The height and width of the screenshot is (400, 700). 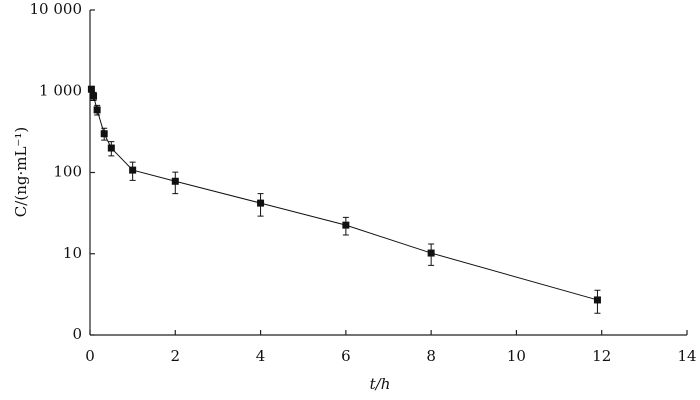 What do you see at coordinates (72, 253) in the screenshot?
I see `y-tick-label: 10` at bounding box center [72, 253].